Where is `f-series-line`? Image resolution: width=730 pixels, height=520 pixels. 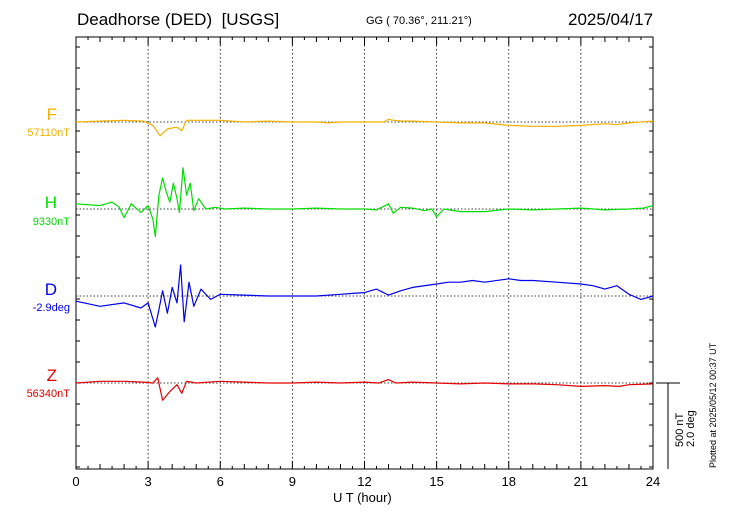
f-series-line is located at coordinates (364, 127).